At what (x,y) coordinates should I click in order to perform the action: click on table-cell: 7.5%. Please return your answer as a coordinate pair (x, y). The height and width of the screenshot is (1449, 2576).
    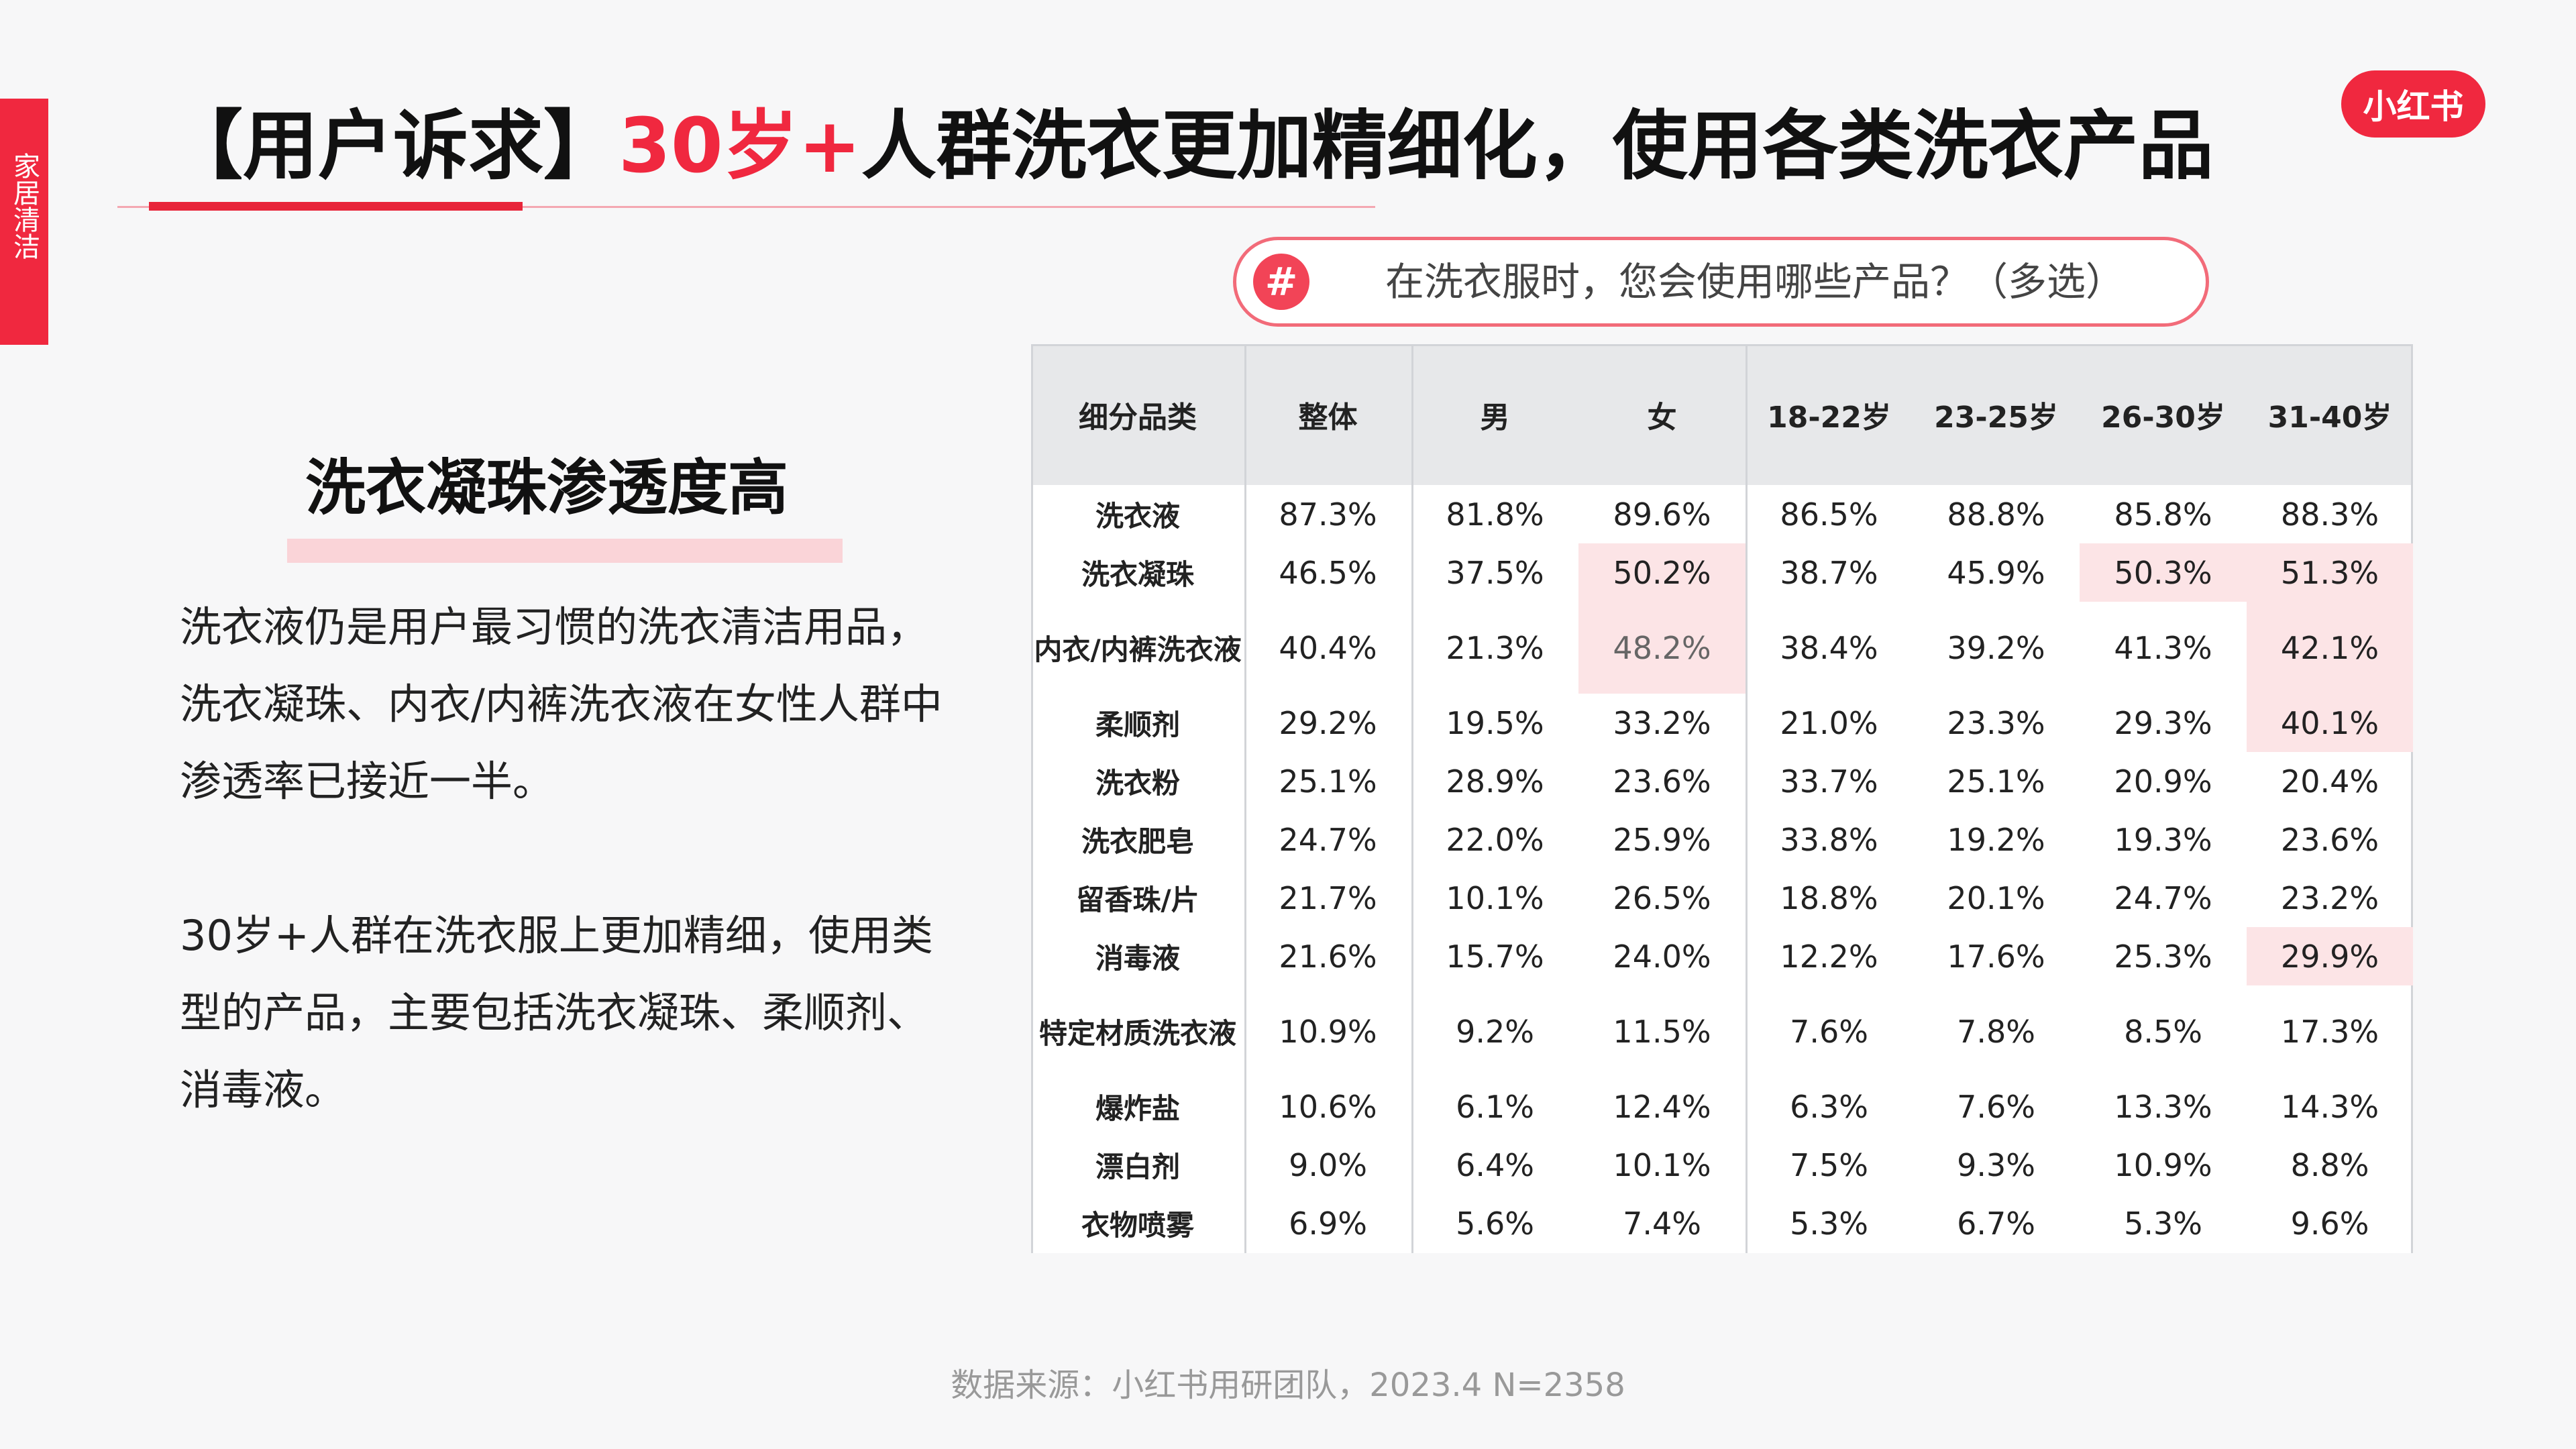
    Looking at the image, I should click on (1829, 1164).